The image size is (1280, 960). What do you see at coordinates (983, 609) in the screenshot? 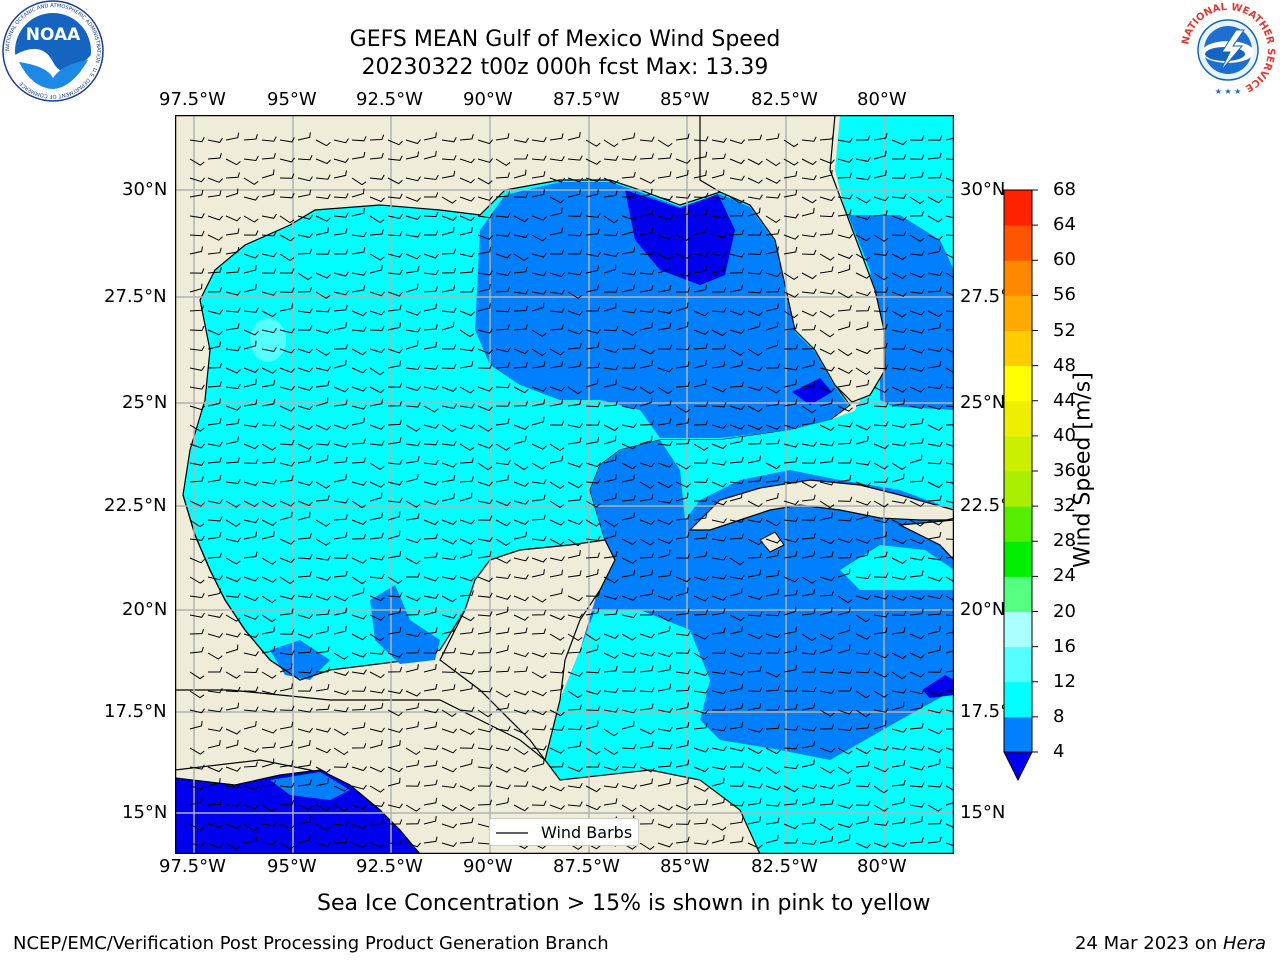
I see `lat-tick-right: 20°N` at bounding box center [983, 609].